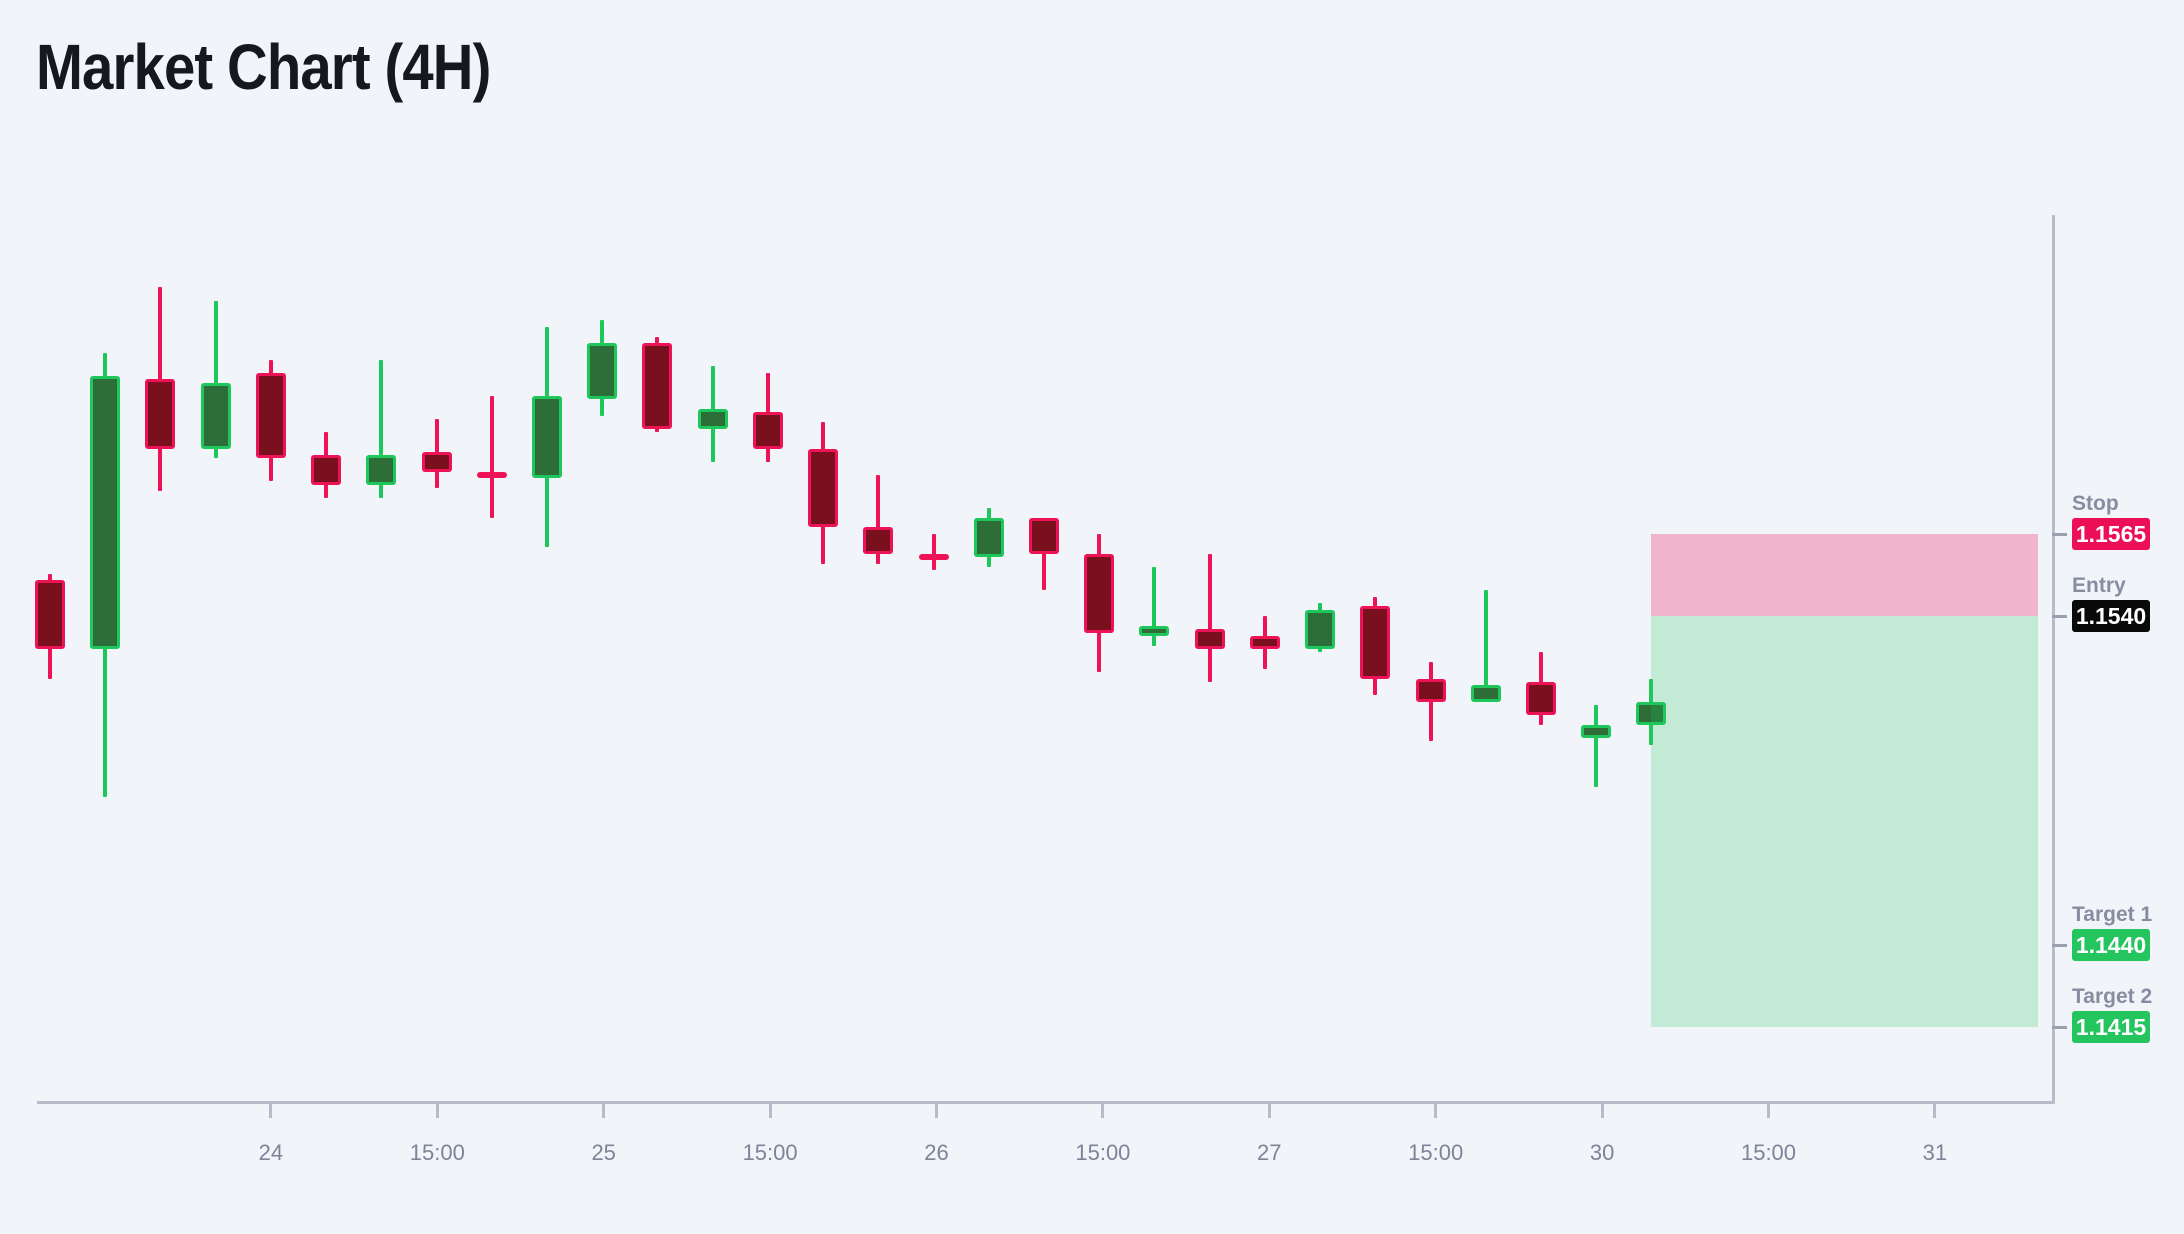 The image size is (2184, 1234). What do you see at coordinates (1844, 575) in the screenshot?
I see `zone-risk` at bounding box center [1844, 575].